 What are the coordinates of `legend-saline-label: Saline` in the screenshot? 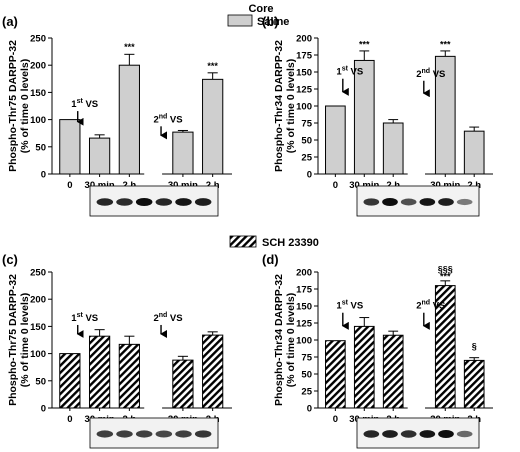 It's located at (273, 22).